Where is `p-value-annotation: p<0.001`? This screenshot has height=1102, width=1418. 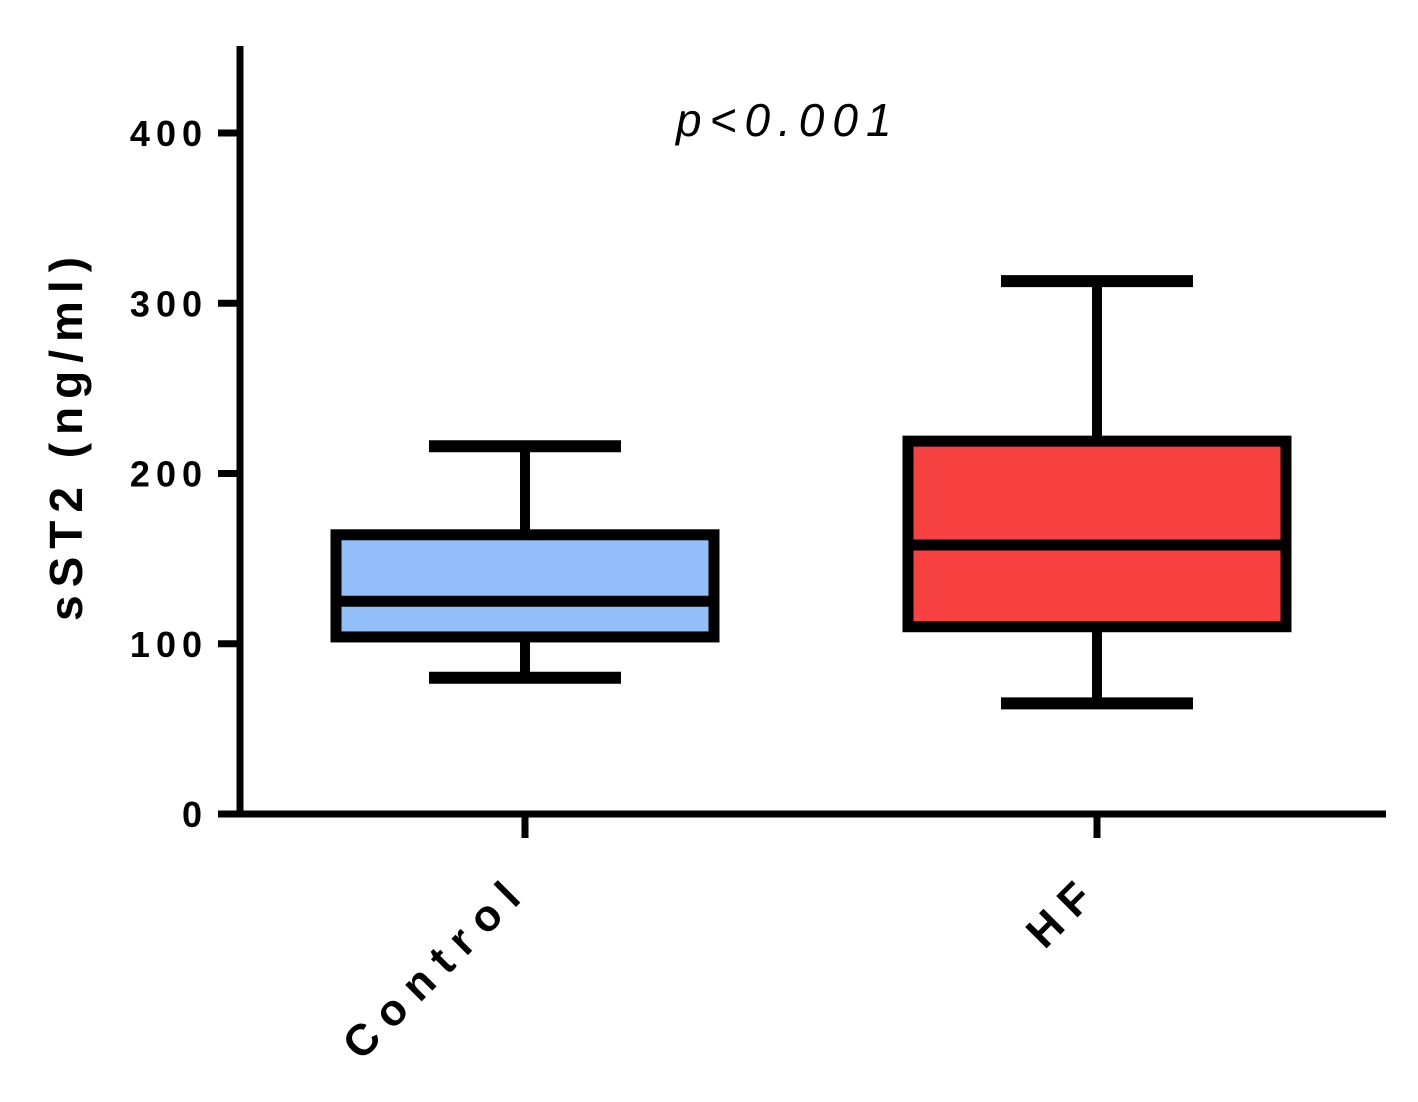 p-value-annotation: p<0.001 is located at coordinates (787, 120).